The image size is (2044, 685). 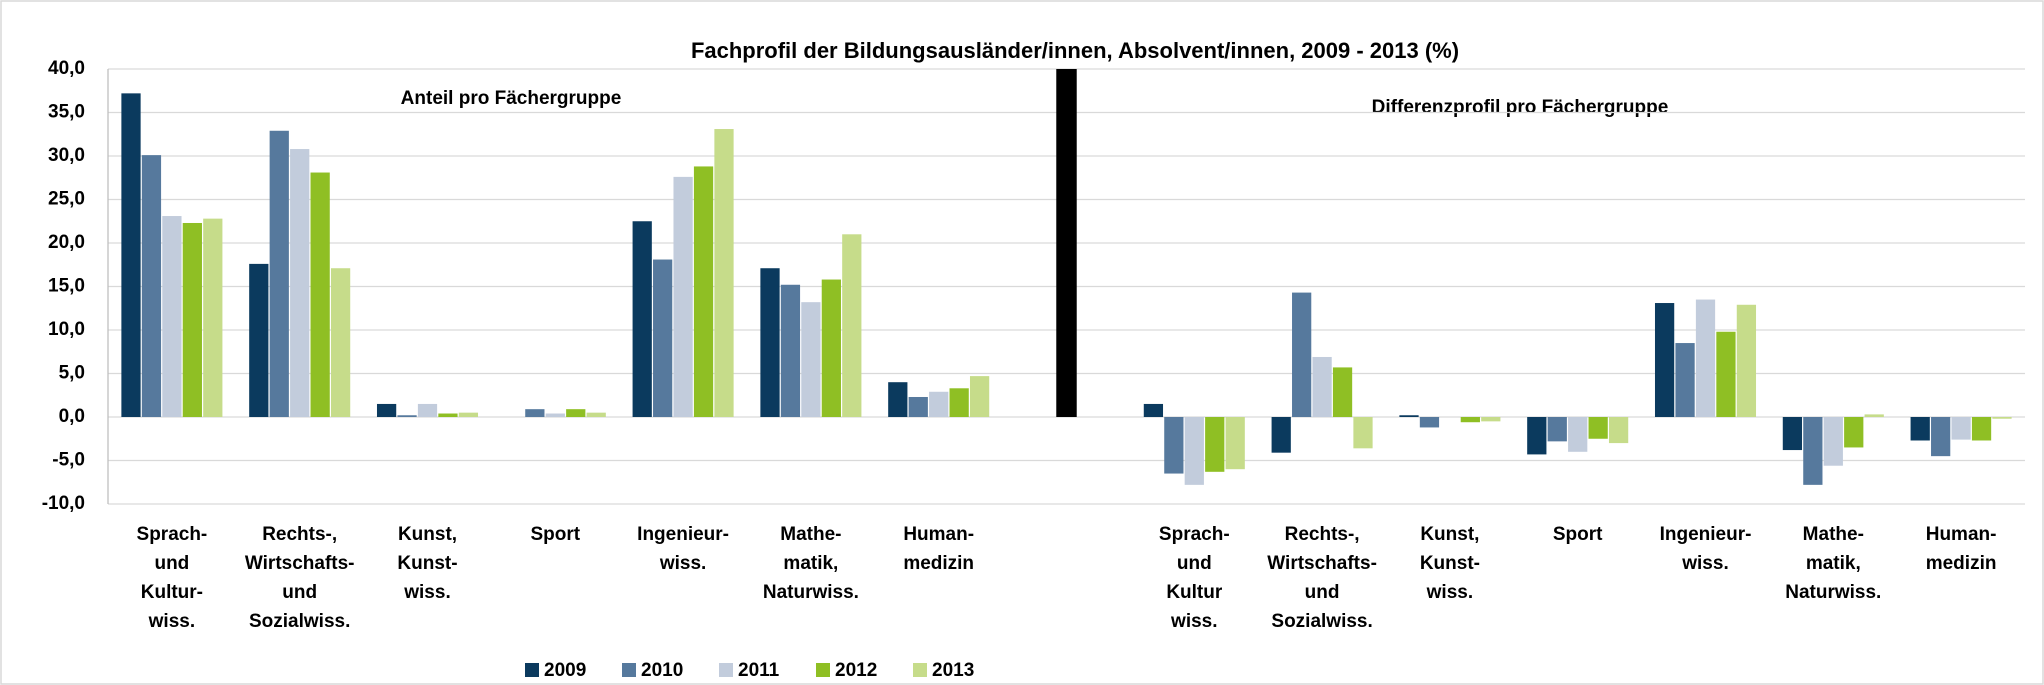 What do you see at coordinates (759, 670) in the screenshot?
I see `legend-label: 2011` at bounding box center [759, 670].